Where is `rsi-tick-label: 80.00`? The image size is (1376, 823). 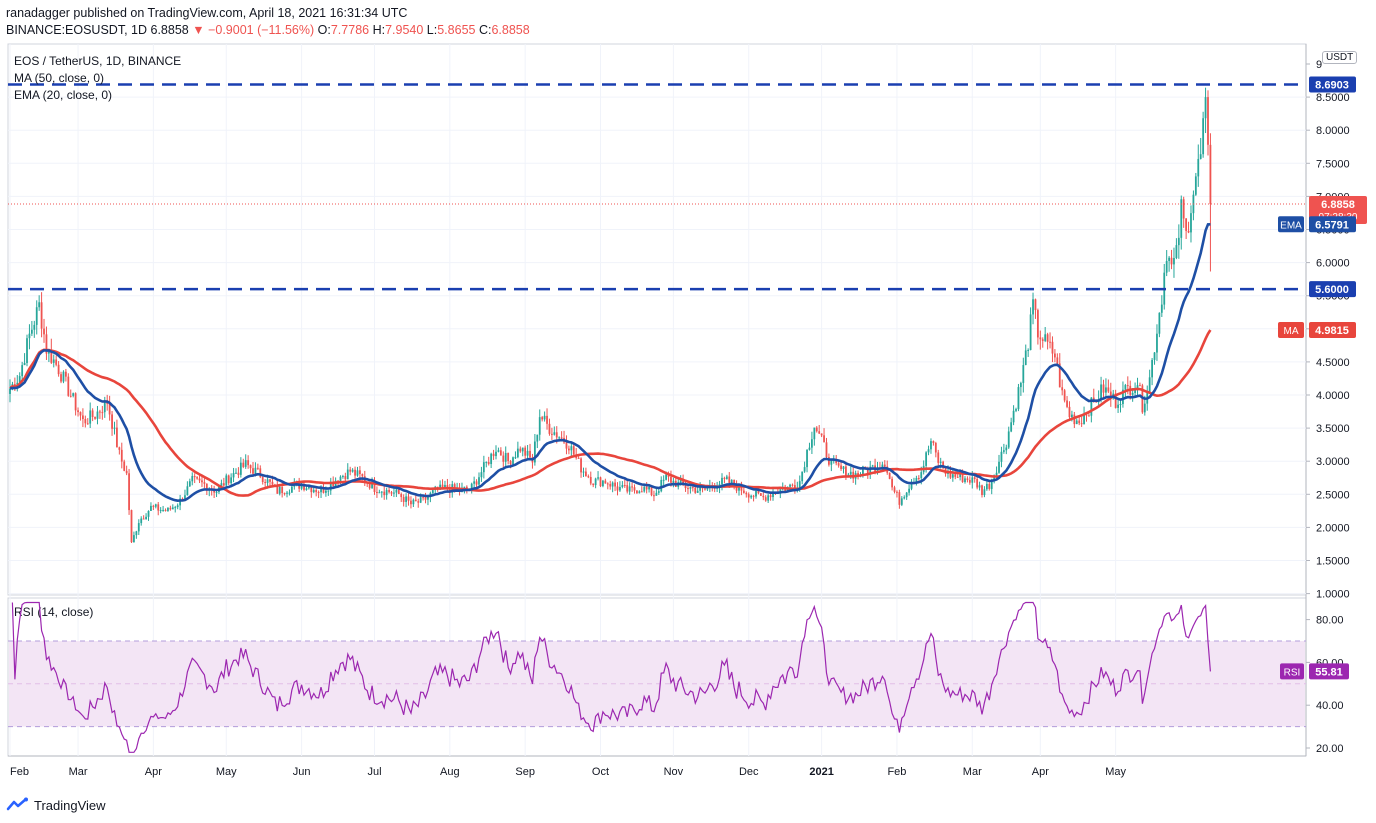 rsi-tick-label: 80.00 is located at coordinates (1330, 621).